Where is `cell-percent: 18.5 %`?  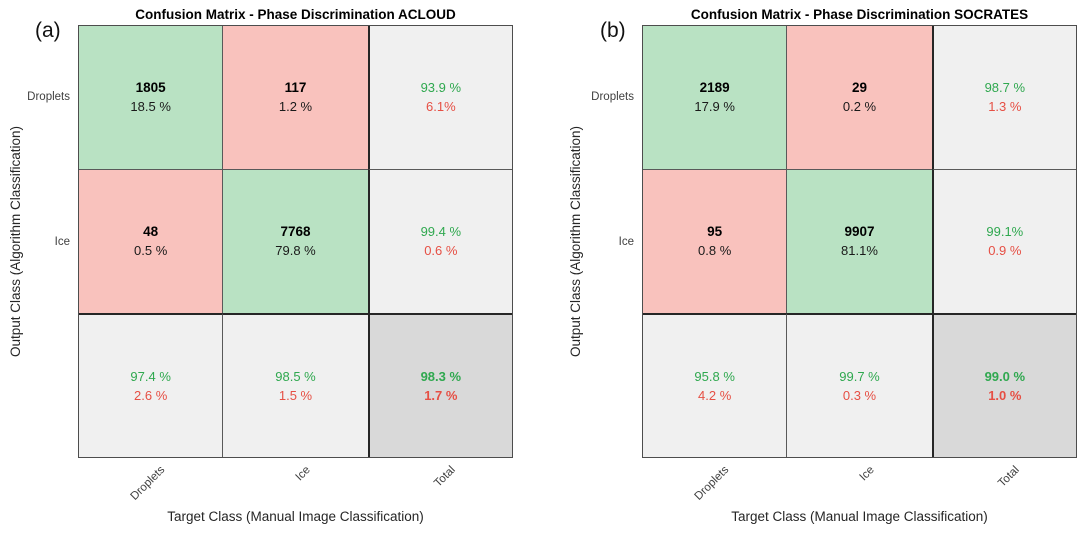 cell-percent: 18.5 % is located at coordinates (150, 107).